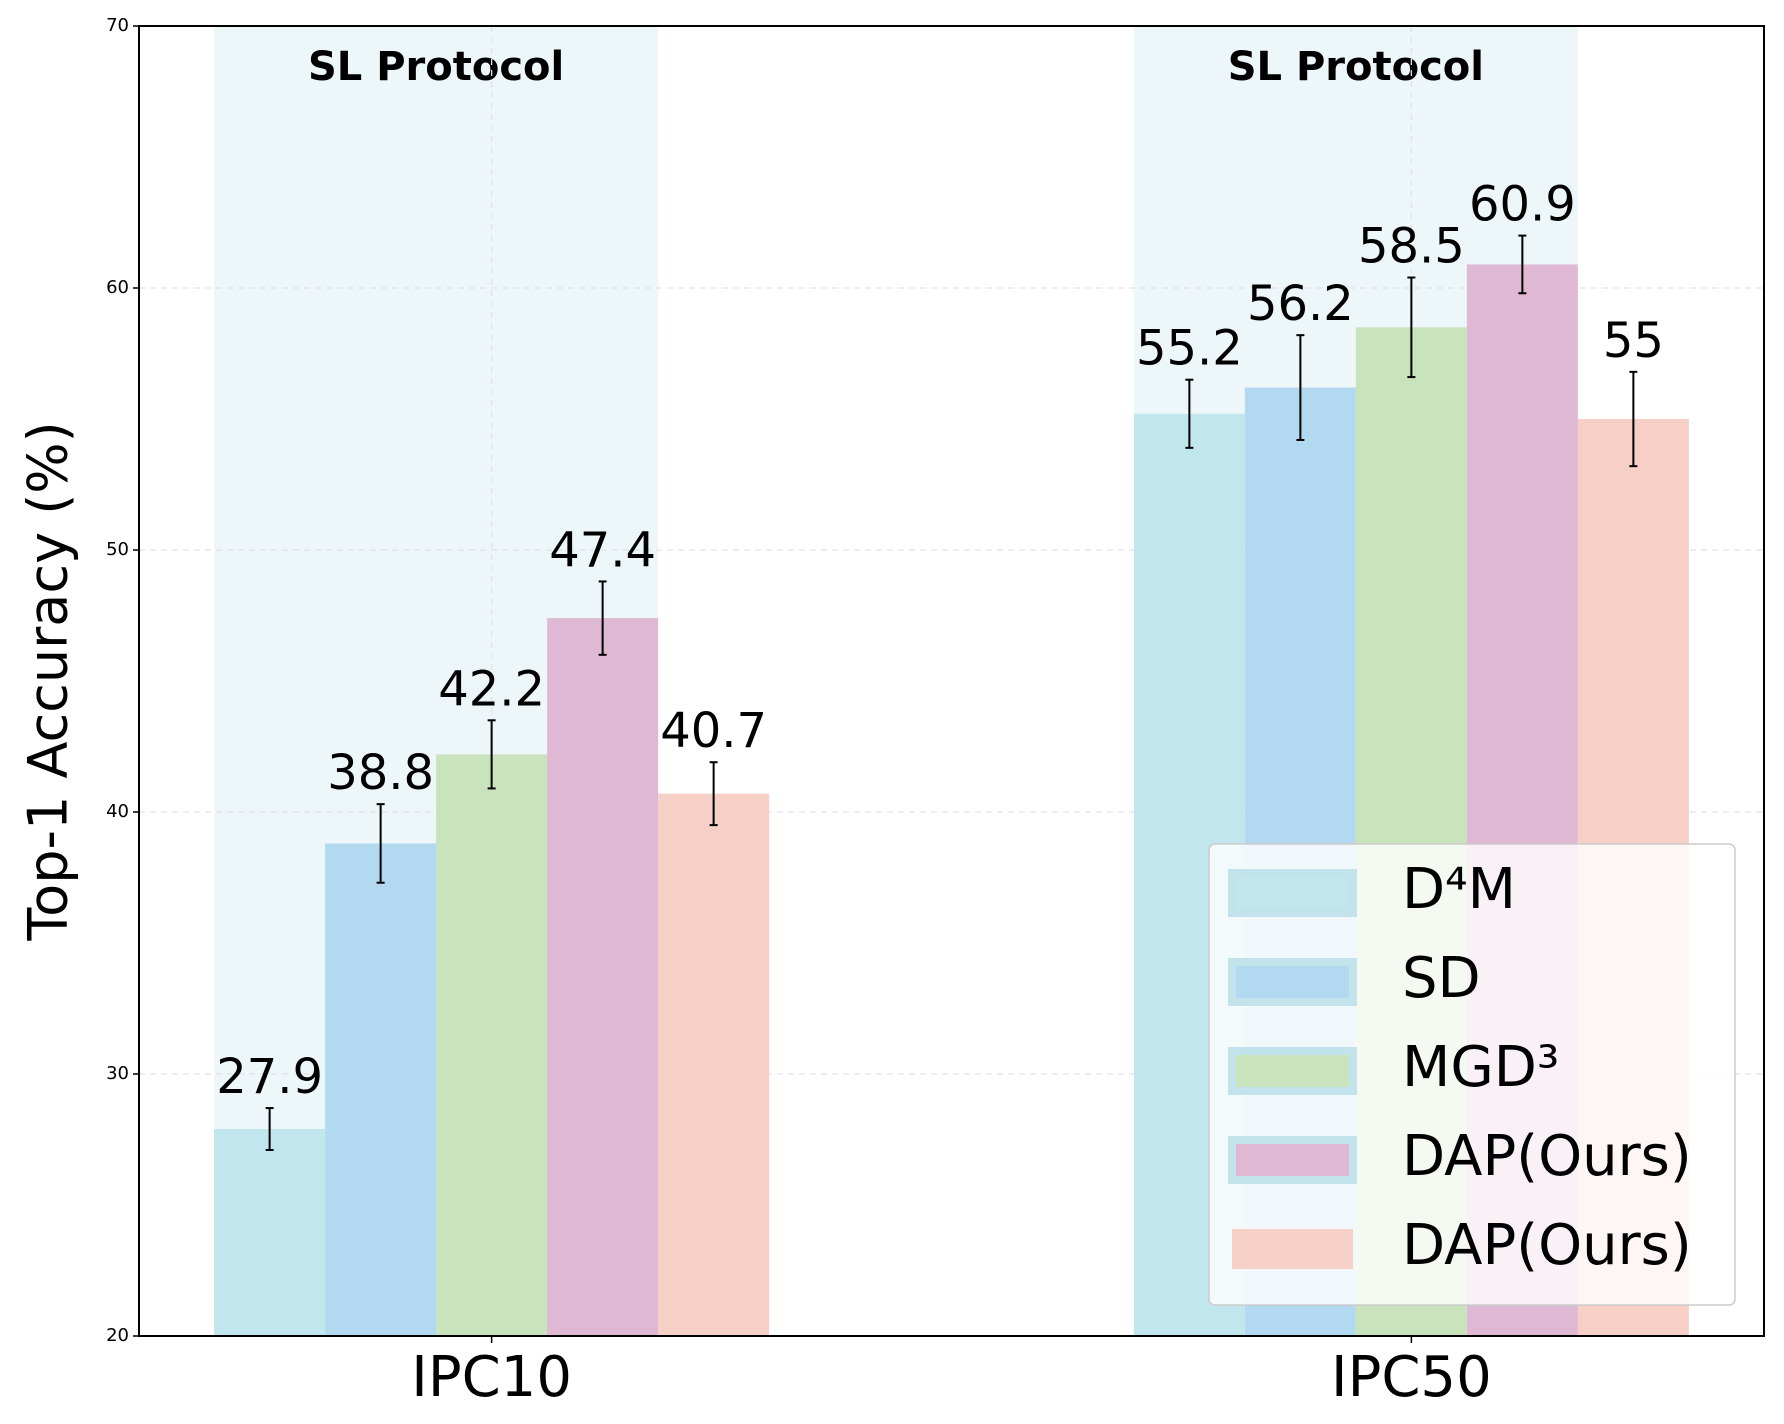 The width and height of the screenshot is (1784, 1424). What do you see at coordinates (117, 1073) in the screenshot?
I see `y-tick-label: 30` at bounding box center [117, 1073].